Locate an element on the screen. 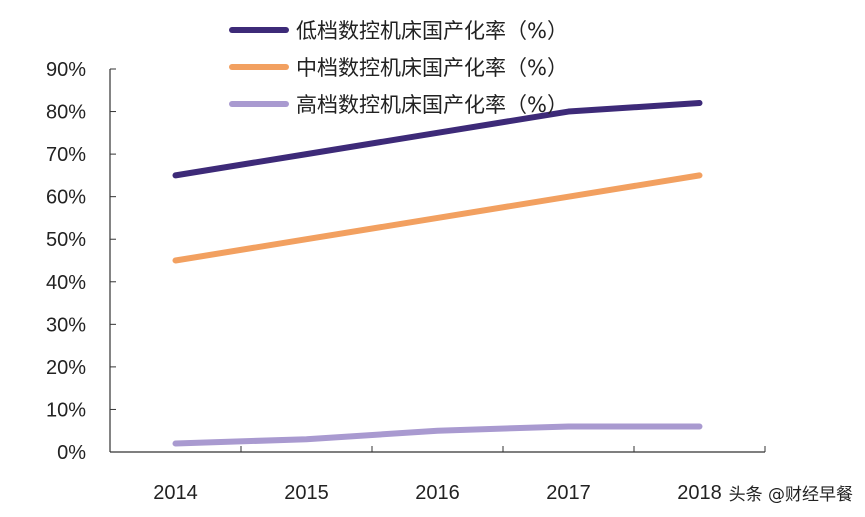 The height and width of the screenshot is (517, 865). x-tick-label: 2016 is located at coordinates (437, 493).